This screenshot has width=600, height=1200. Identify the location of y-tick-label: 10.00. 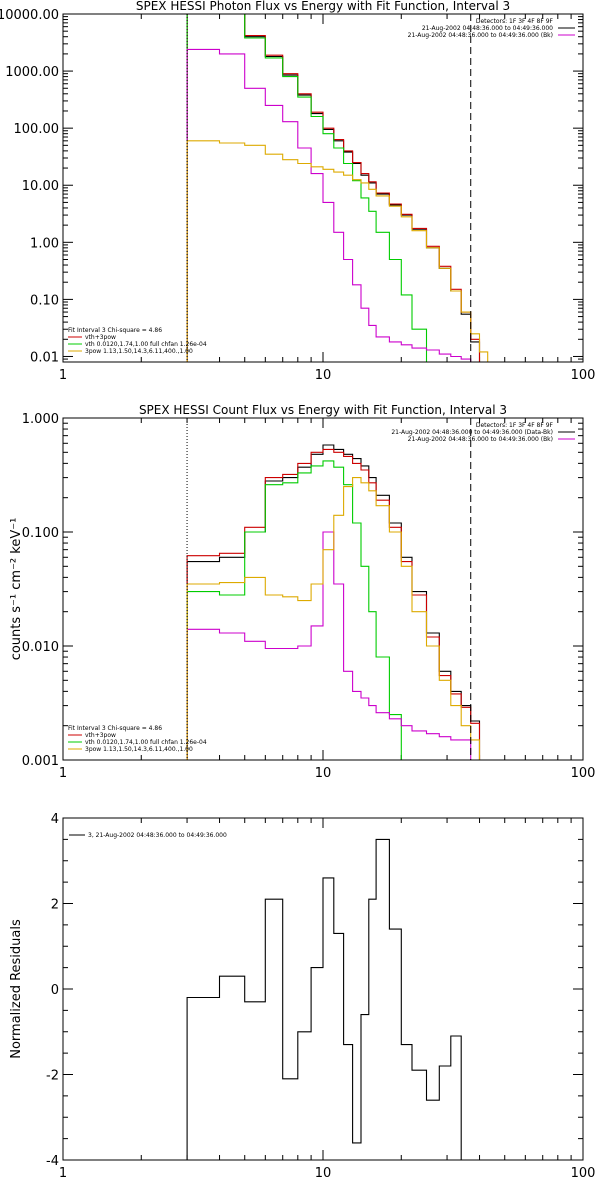
(40, 186).